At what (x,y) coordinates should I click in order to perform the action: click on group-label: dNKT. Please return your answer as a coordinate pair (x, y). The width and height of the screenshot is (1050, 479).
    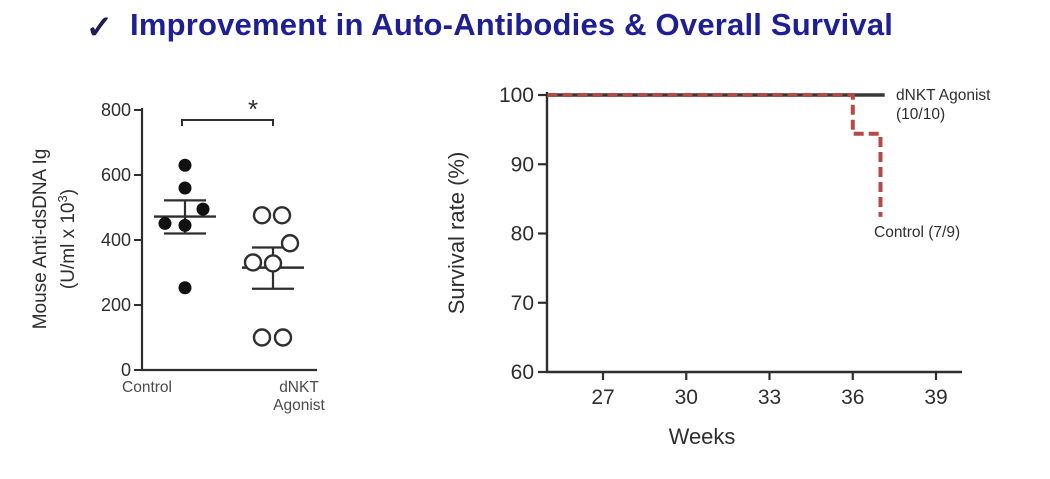
    Looking at the image, I should click on (299, 387).